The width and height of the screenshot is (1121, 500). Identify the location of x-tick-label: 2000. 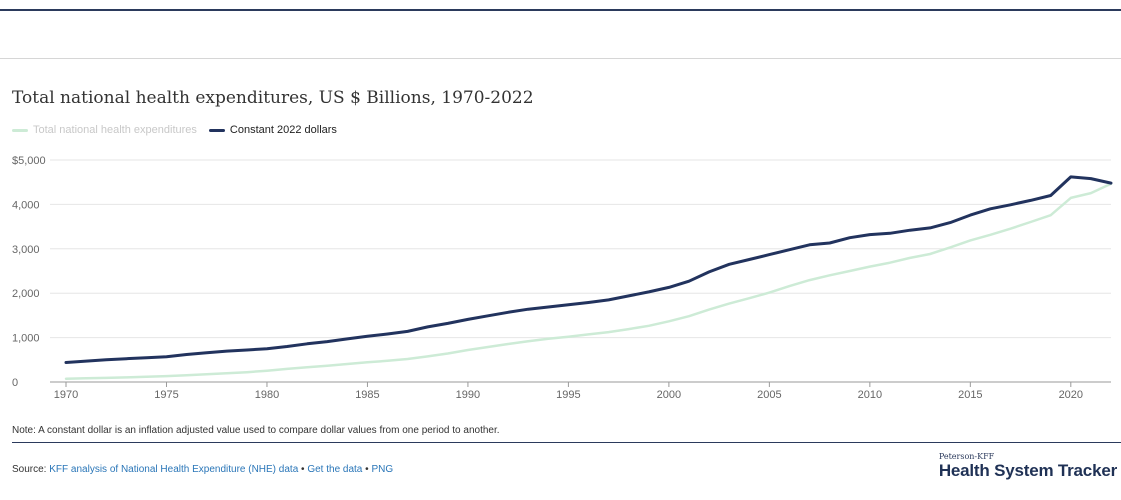
(669, 395).